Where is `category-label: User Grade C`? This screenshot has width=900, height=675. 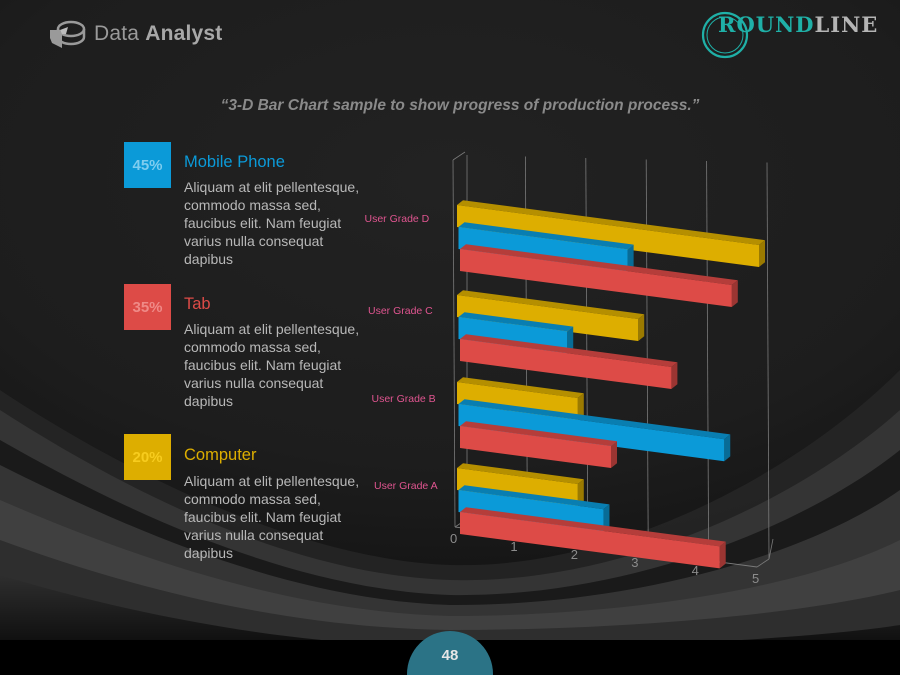
category-label: User Grade C is located at coordinates (400, 311).